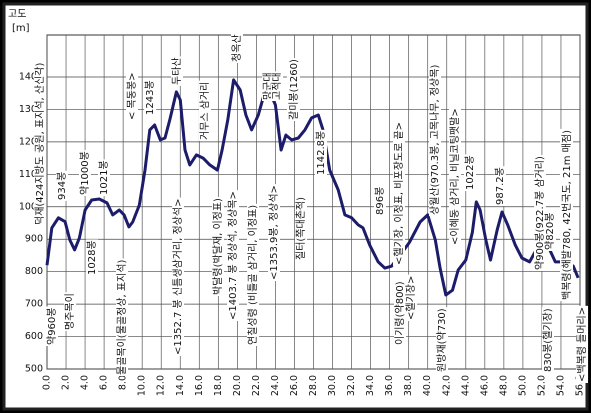 This screenshot has width=591, height=413. Describe the element at coordinates (34, 304) in the screenshot. I see `y-tick-label: 700` at that location.